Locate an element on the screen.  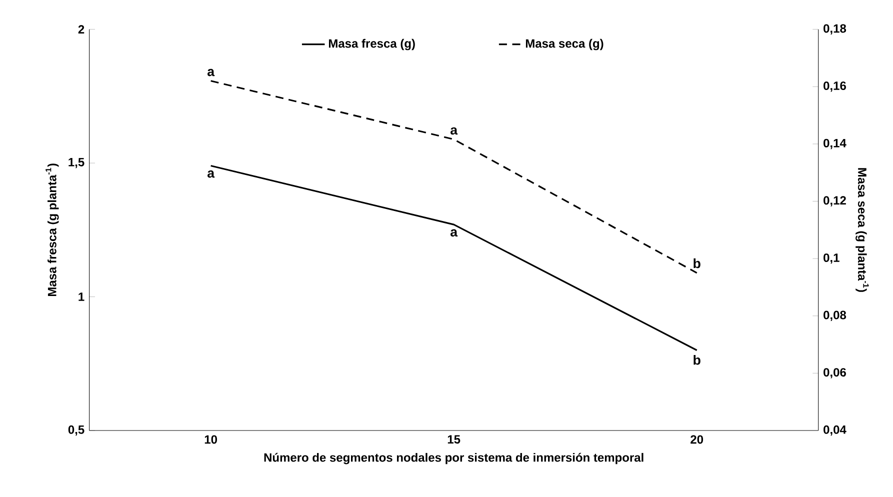
y2-tick-label: 0,18 is located at coordinates (835, 29).